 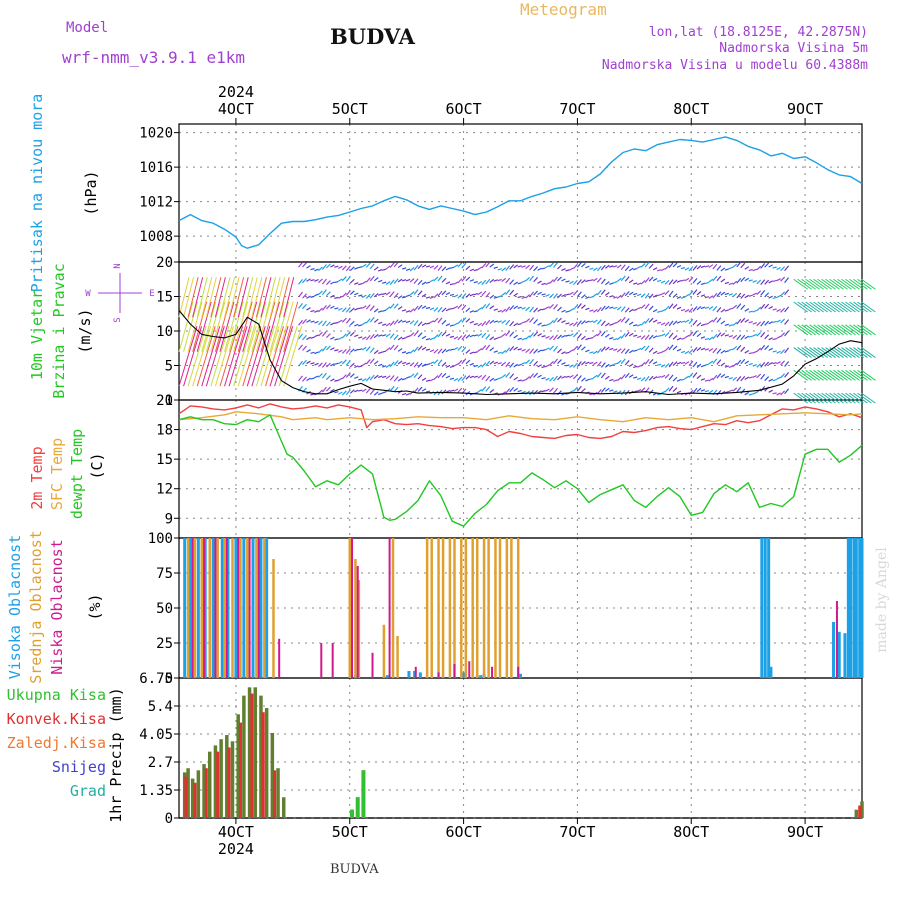 I want to click on x-tick-label-bottom: 5OCT, so click(x=350, y=832).